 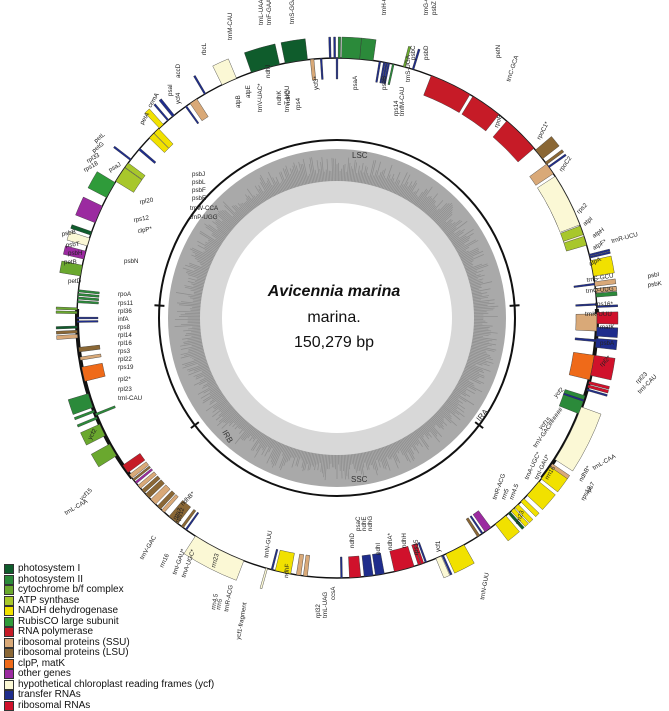 What do you see at coordinates (292, 12) in the screenshot?
I see `gene-label: trnS-GGA` at bounding box center [292, 12].